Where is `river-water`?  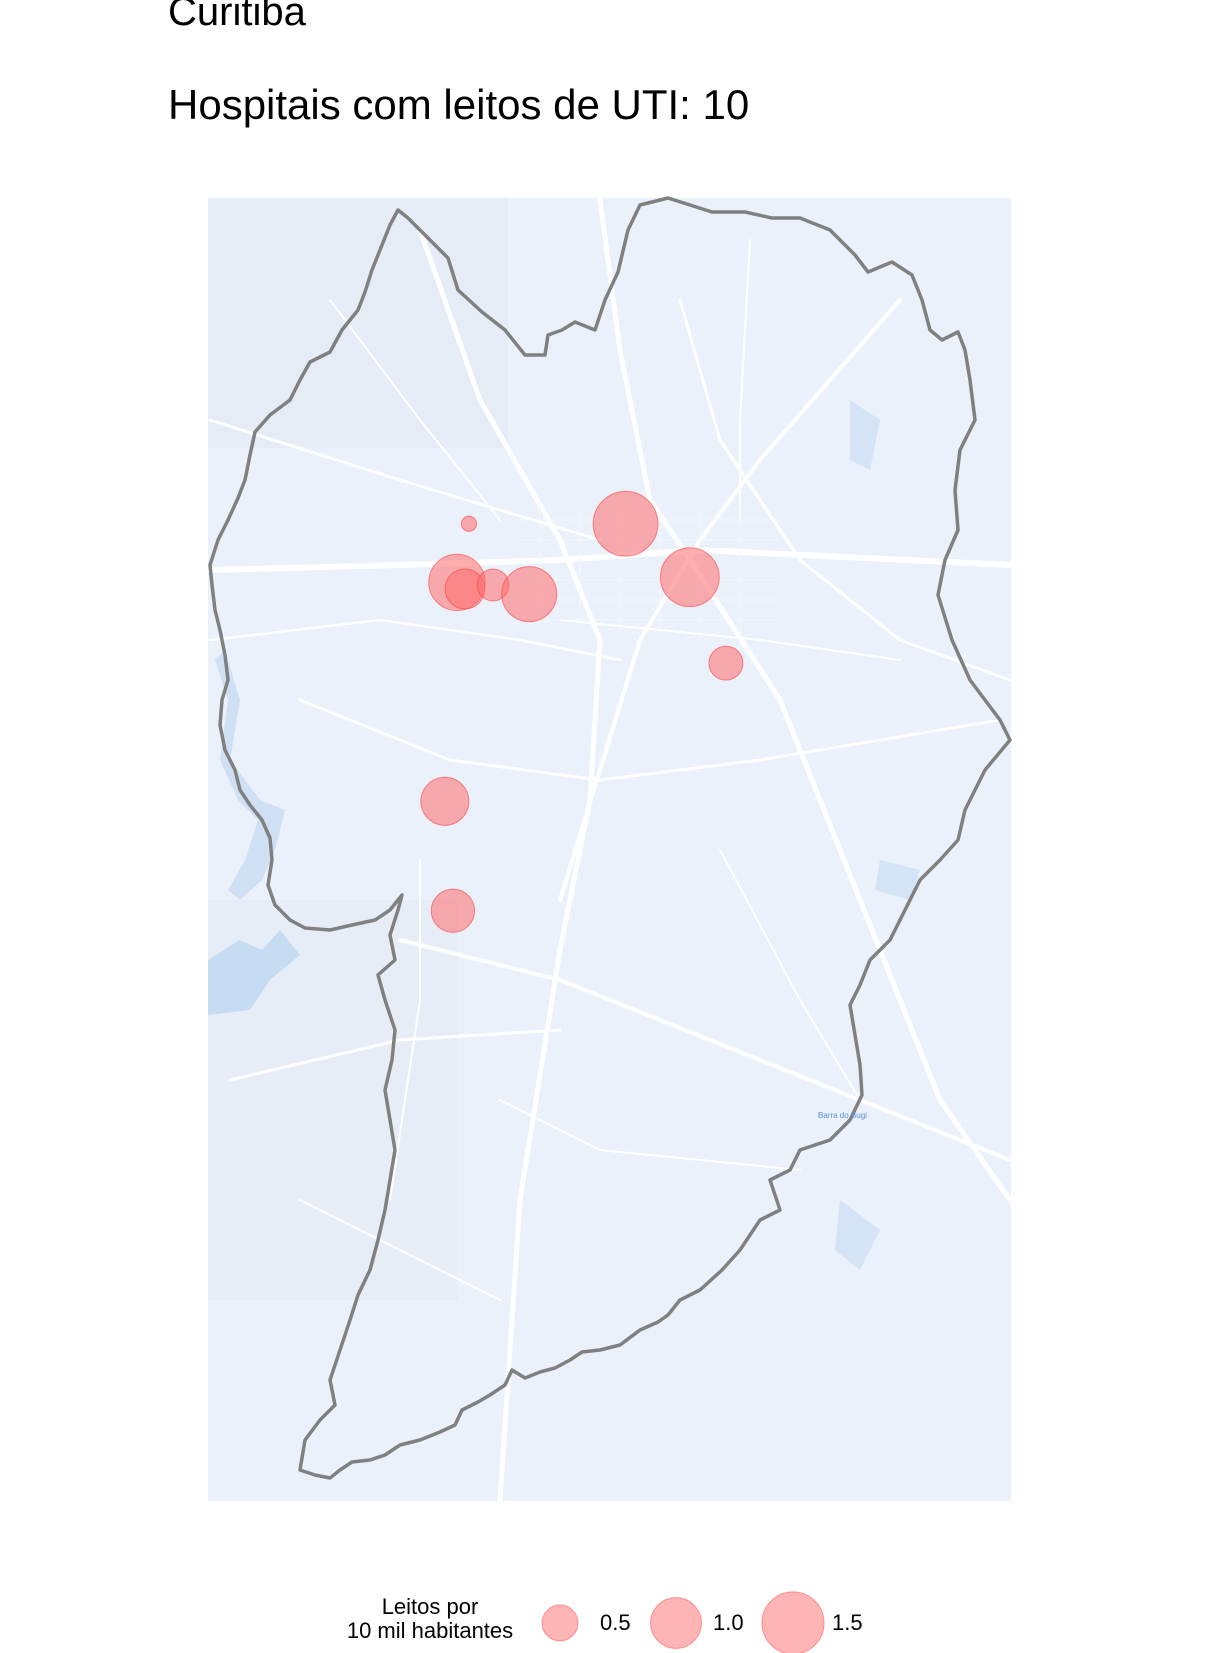 river-water is located at coordinates (250, 775).